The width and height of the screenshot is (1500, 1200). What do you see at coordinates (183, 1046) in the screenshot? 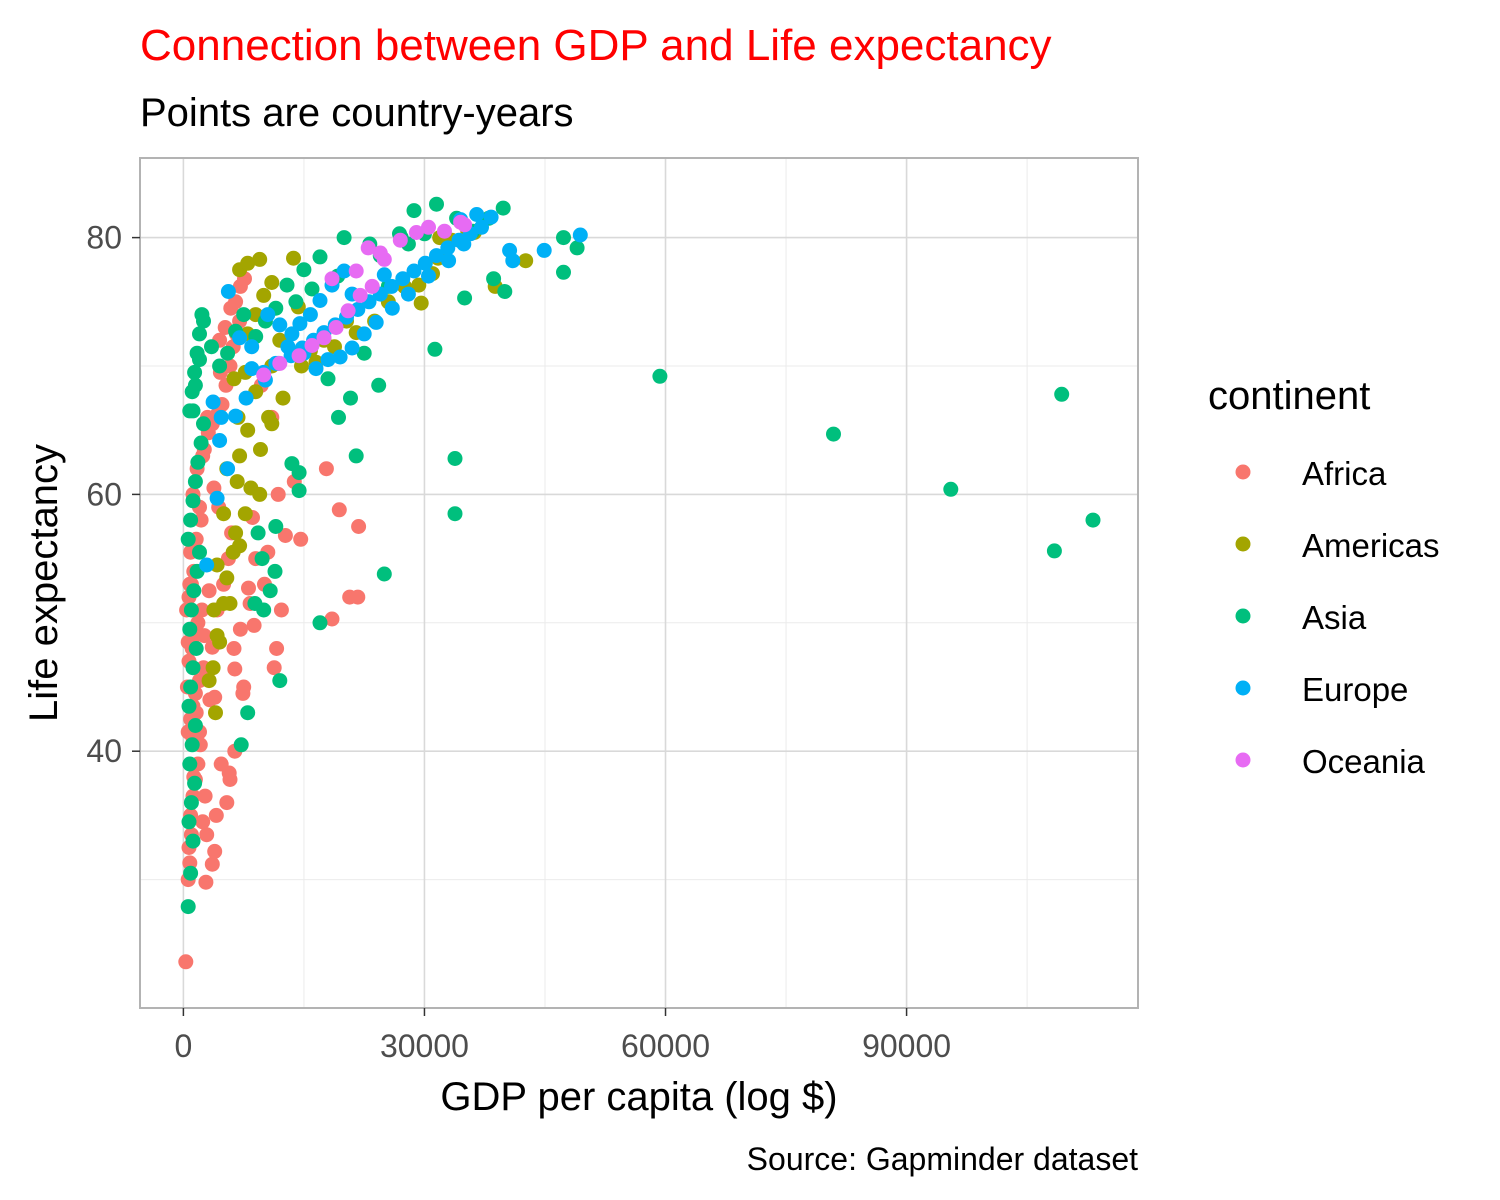
I see `x-tick-label: 0` at bounding box center [183, 1046].